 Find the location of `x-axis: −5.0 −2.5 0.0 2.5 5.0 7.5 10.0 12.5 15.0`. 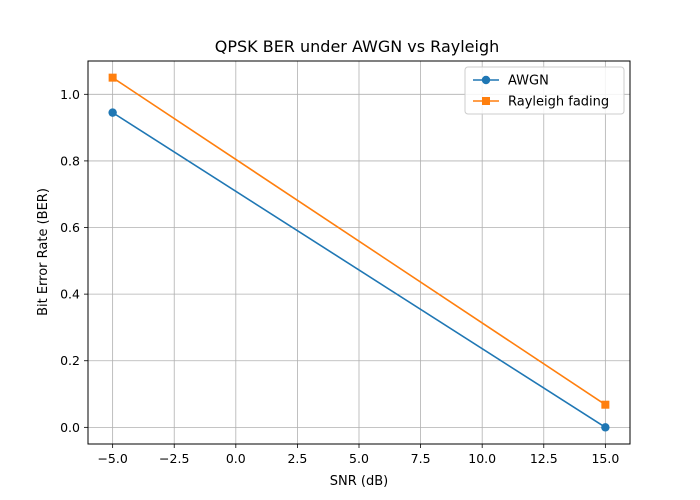

x-axis: −5.0 −2.5 0.0 2.5 5.0 7.5 10.0 12.5 15.0 is located at coordinates (358, 455).